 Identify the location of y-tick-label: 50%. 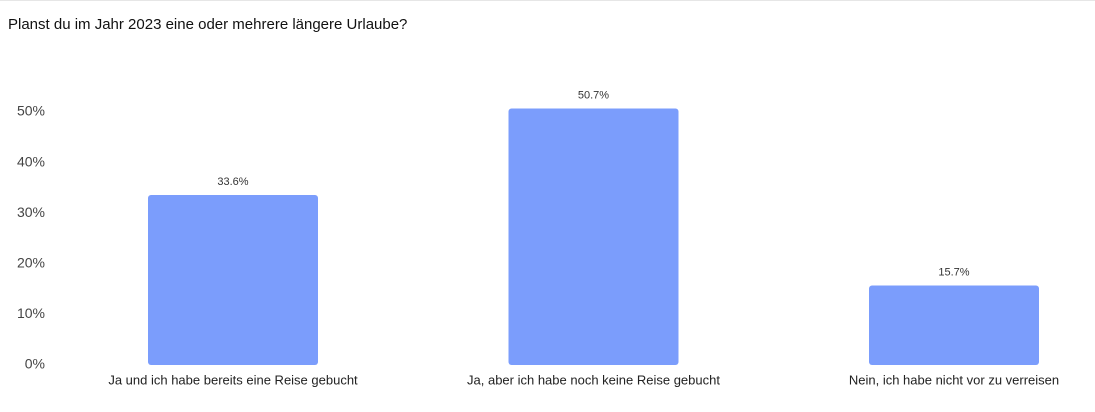
(31, 111).